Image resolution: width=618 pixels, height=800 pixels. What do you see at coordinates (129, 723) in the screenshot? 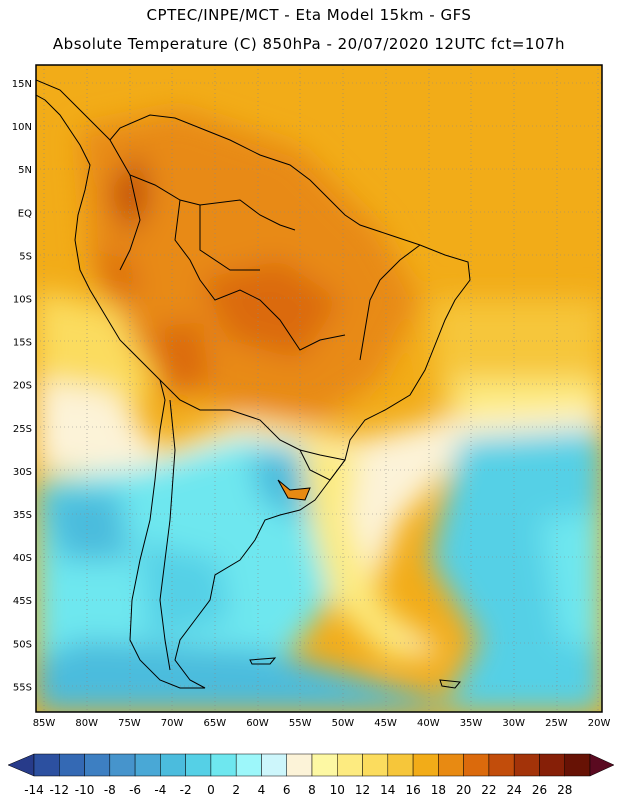
I see `lon-label: 75W` at bounding box center [129, 723].